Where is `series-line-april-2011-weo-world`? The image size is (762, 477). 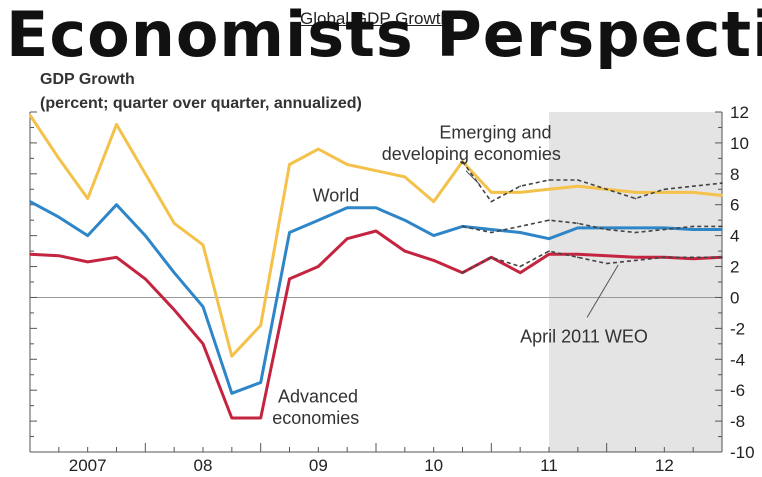
series-line-april-2011-weo-world is located at coordinates (592, 226).